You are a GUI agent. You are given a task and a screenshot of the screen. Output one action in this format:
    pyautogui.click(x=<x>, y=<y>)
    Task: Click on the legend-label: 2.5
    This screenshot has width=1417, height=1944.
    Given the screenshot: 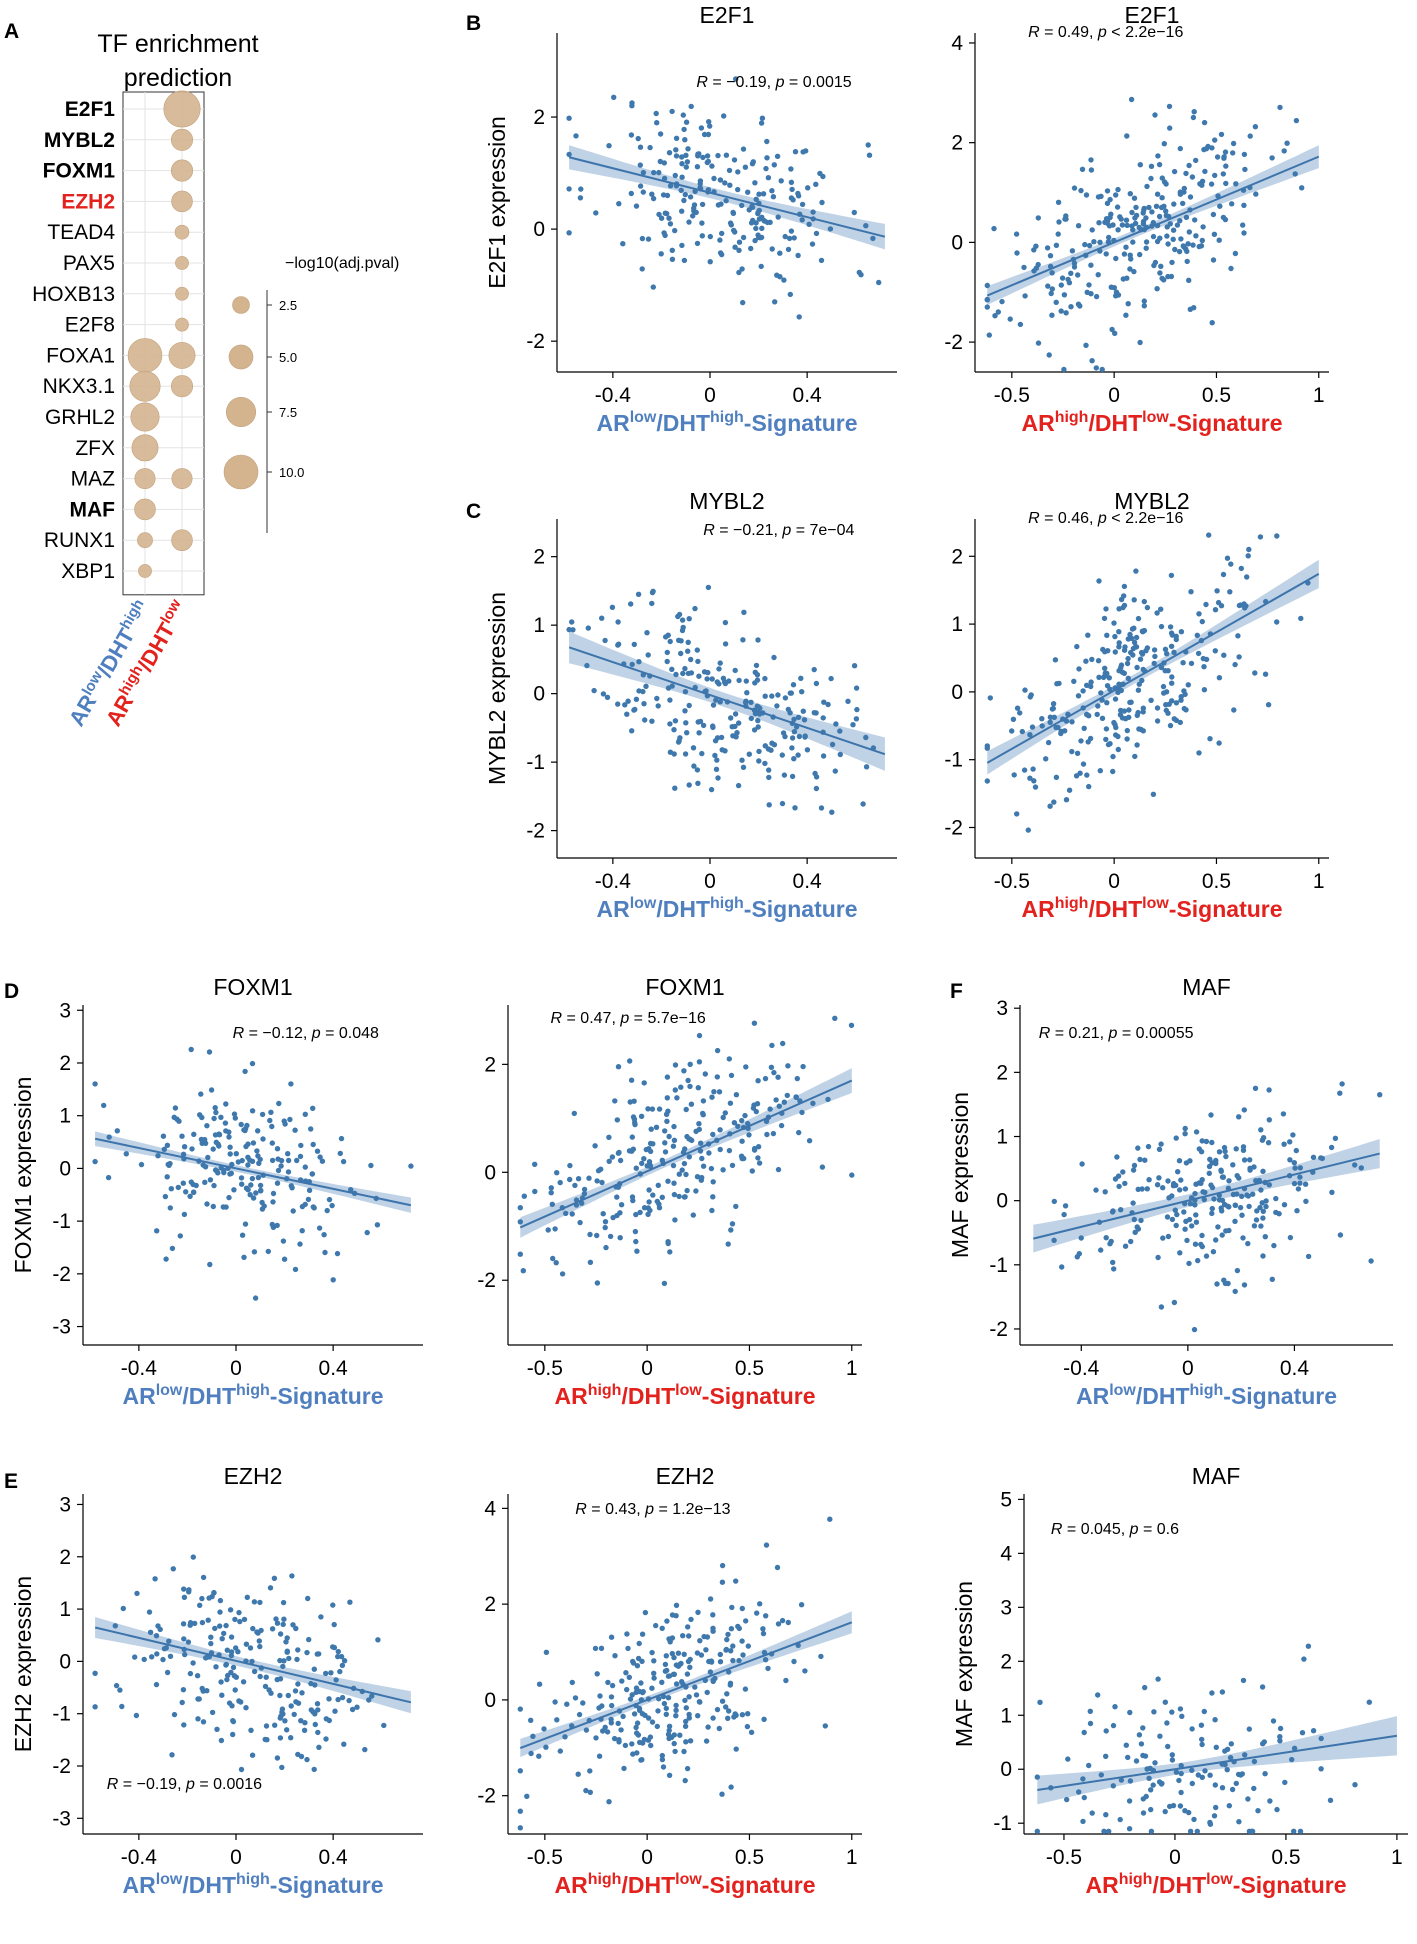 What is the action you would take?
    pyautogui.click(x=288, y=305)
    